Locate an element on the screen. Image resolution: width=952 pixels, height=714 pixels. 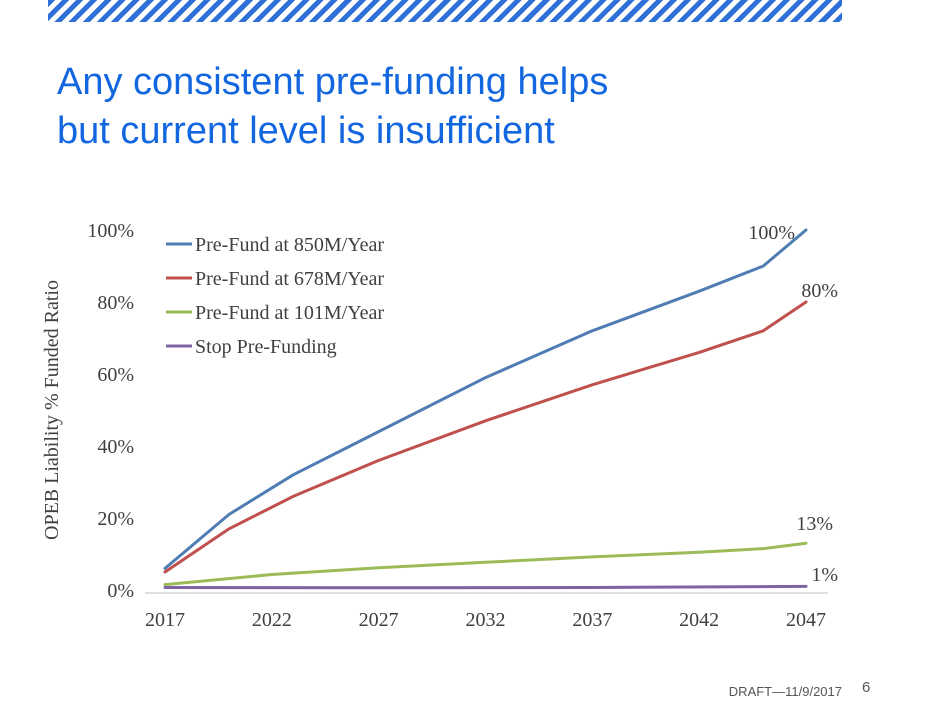
x-tick-label: 2037 is located at coordinates (592, 620).